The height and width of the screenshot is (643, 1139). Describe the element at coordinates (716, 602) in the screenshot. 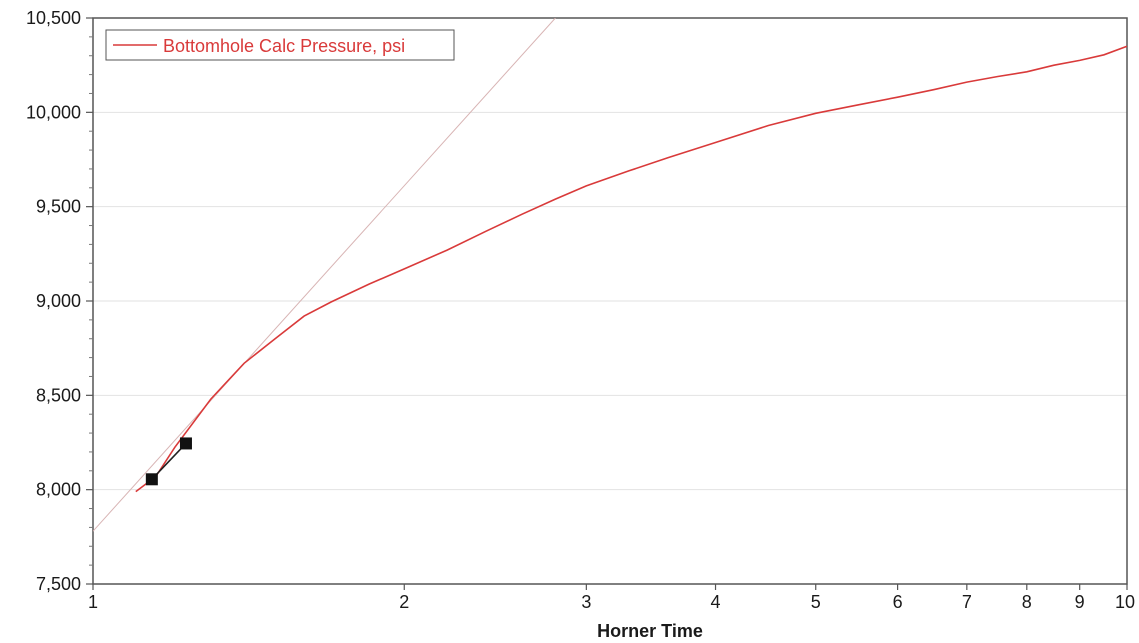

I see `x-tick-label: 4` at that location.